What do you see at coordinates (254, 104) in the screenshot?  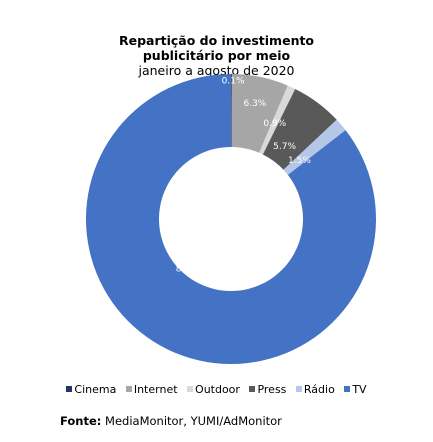 I see `data-label-internet: 6.3%` at bounding box center [254, 104].